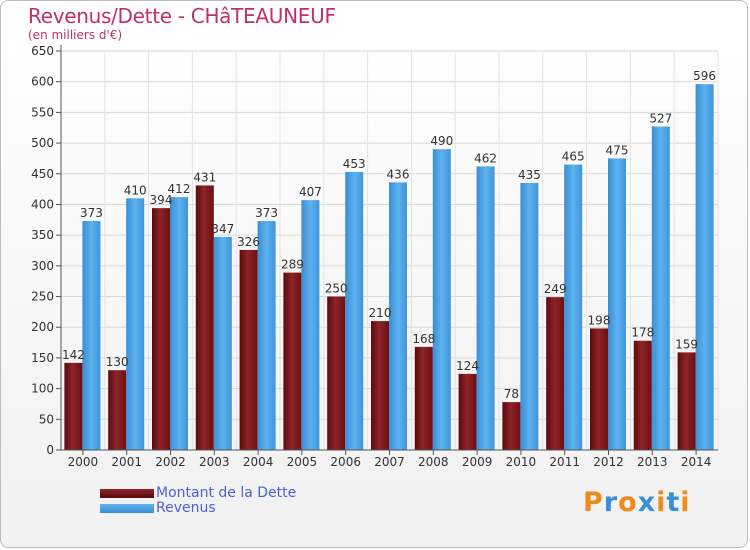 The height and width of the screenshot is (550, 750). I want to click on chart-title: Revenus/Dette - CHâTEAUNEUF, so click(182, 16).